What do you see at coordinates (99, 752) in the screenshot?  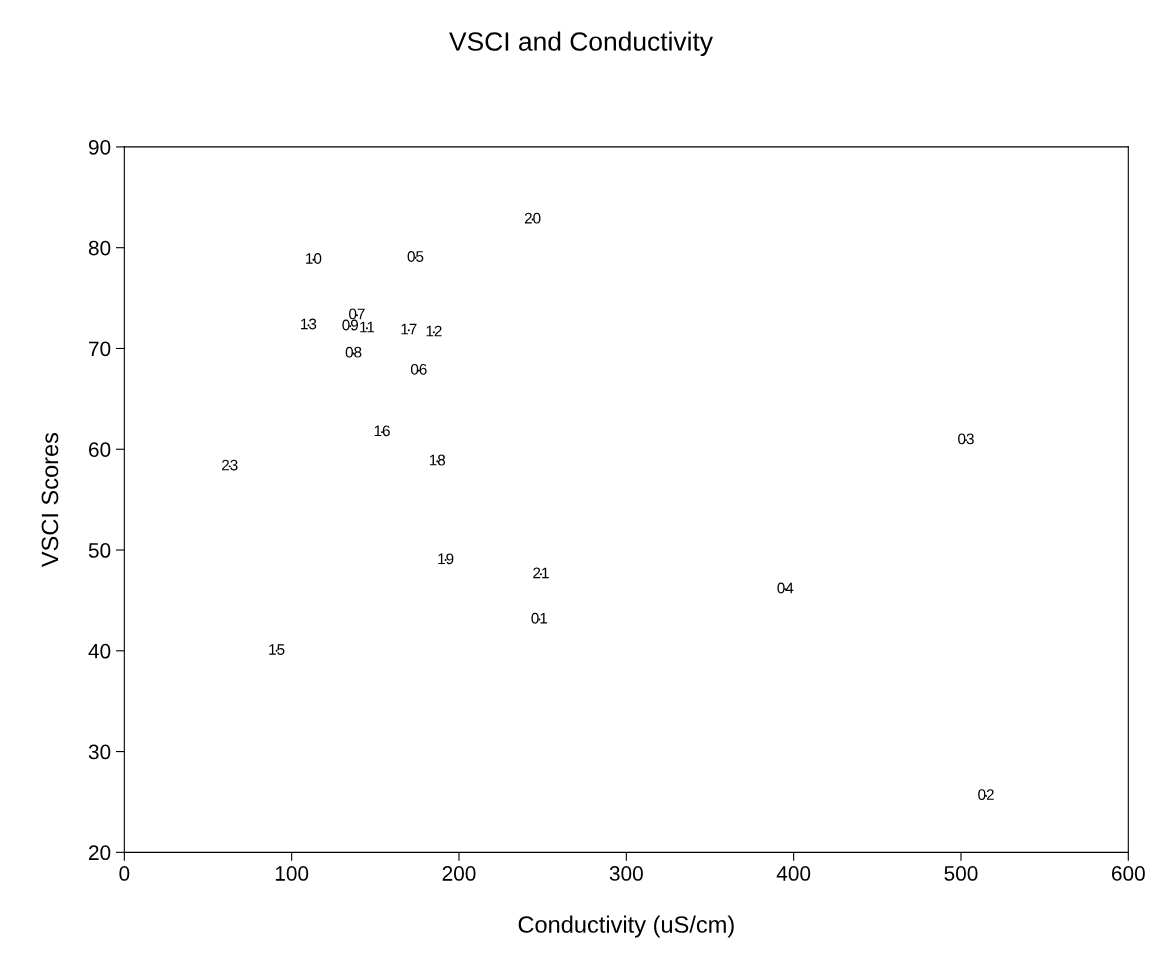 I see `y-tick-label: 30` at bounding box center [99, 752].